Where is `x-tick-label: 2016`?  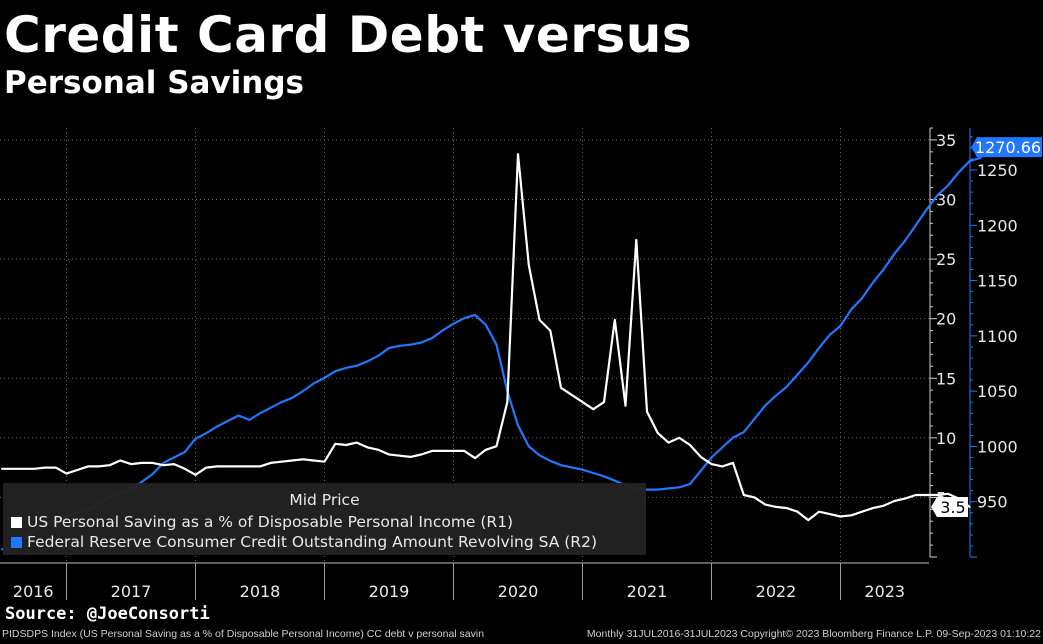
x-tick-label: 2016 is located at coordinates (33, 591).